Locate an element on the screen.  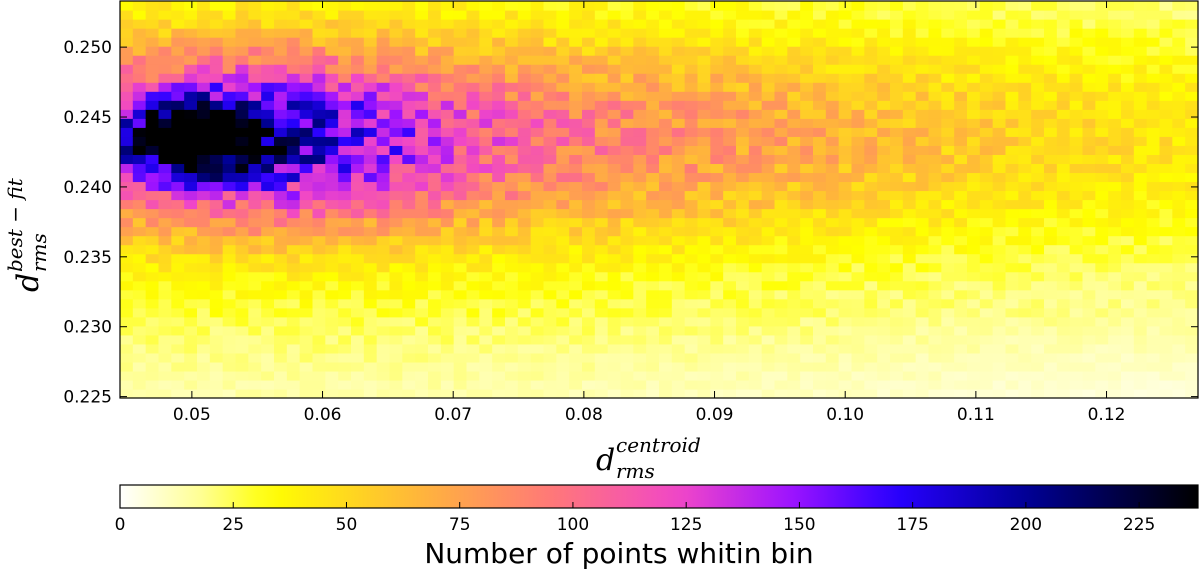
x-tick-label: 0.10 is located at coordinates (845, 415).